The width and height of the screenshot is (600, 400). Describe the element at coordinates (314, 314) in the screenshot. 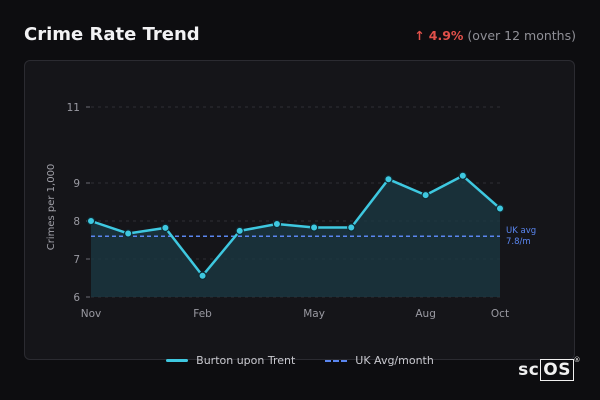

I see `x-tick-label: May` at that location.